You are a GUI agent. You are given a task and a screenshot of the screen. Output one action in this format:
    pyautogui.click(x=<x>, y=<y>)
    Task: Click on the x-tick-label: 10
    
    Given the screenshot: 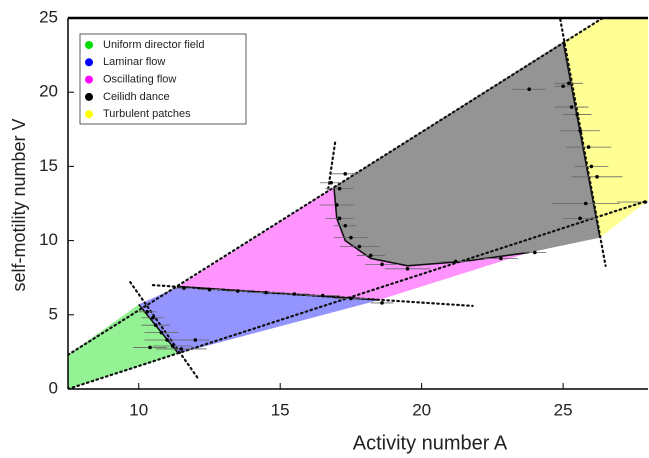 What is the action you would take?
    pyautogui.click(x=138, y=409)
    